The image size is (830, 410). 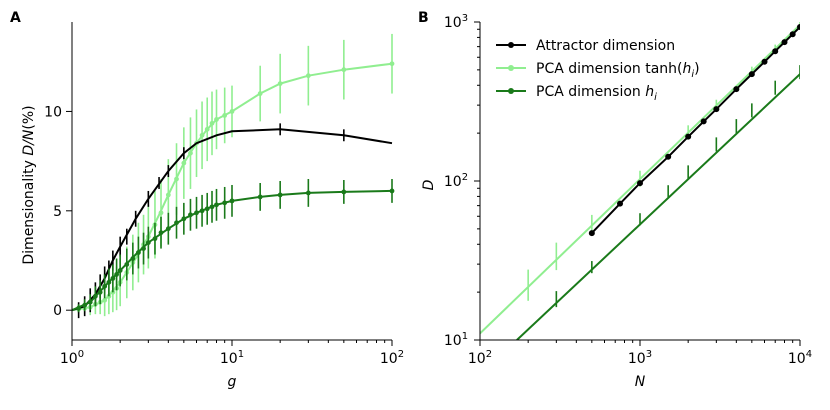 I want to click on panel-b-y-tick-label: 10³, so click(x=456, y=22).